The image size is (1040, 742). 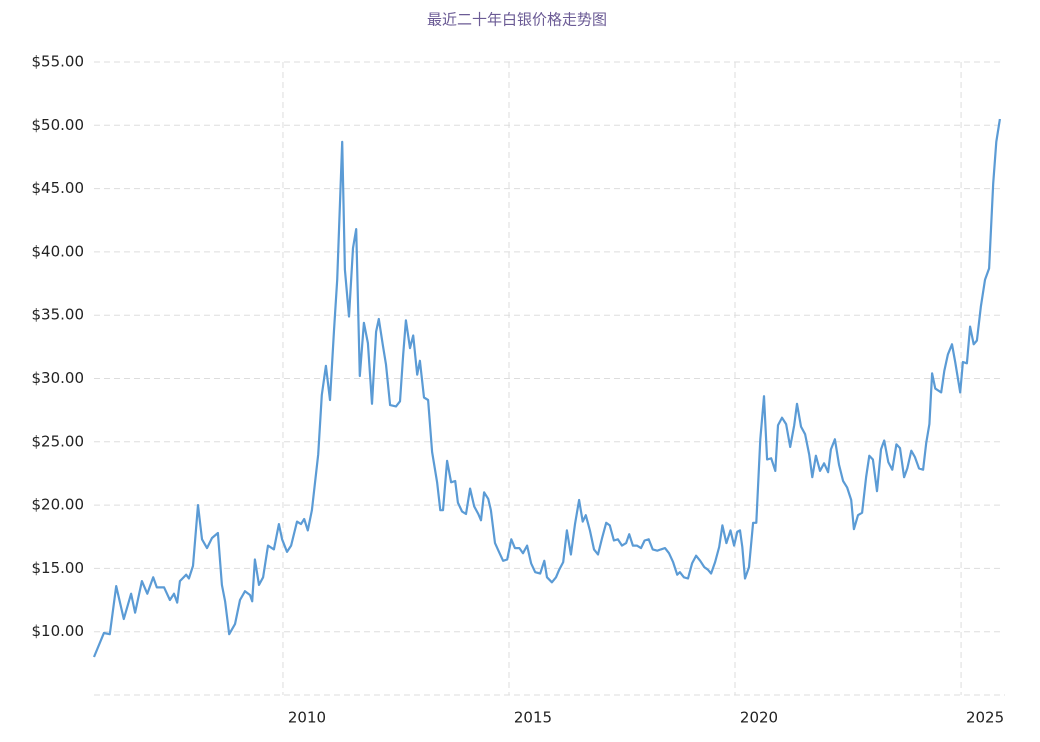 I want to click on y-tick-label: $10.00, so click(x=58, y=631).